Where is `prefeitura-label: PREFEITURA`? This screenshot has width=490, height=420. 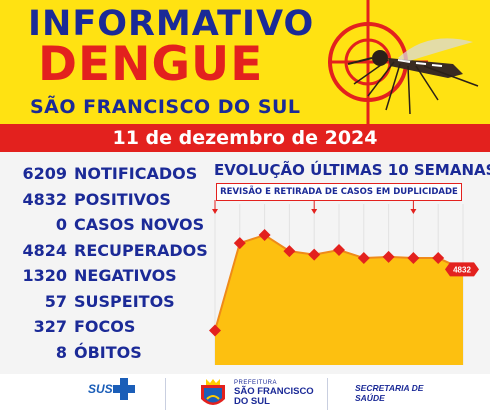
prefeitura-label: PREFEITURA is located at coordinates (256, 383).